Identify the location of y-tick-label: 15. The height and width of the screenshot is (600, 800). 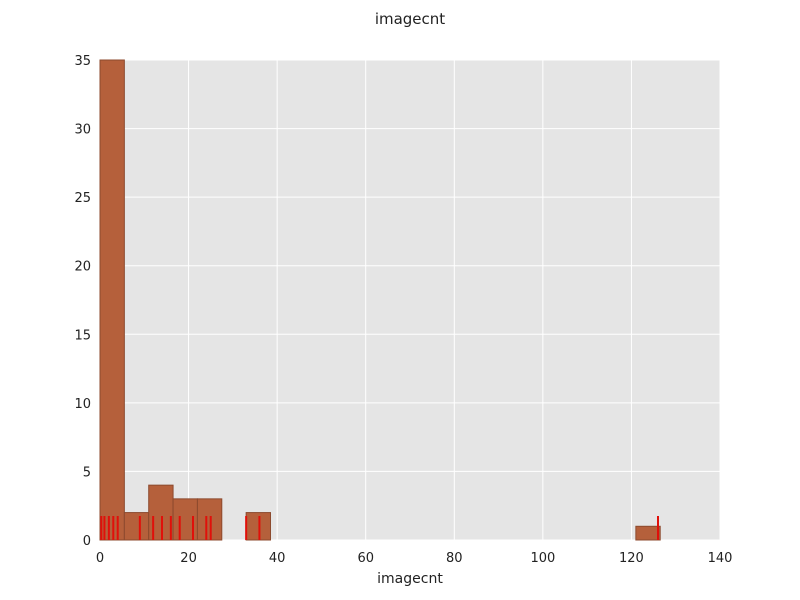
(82, 335).